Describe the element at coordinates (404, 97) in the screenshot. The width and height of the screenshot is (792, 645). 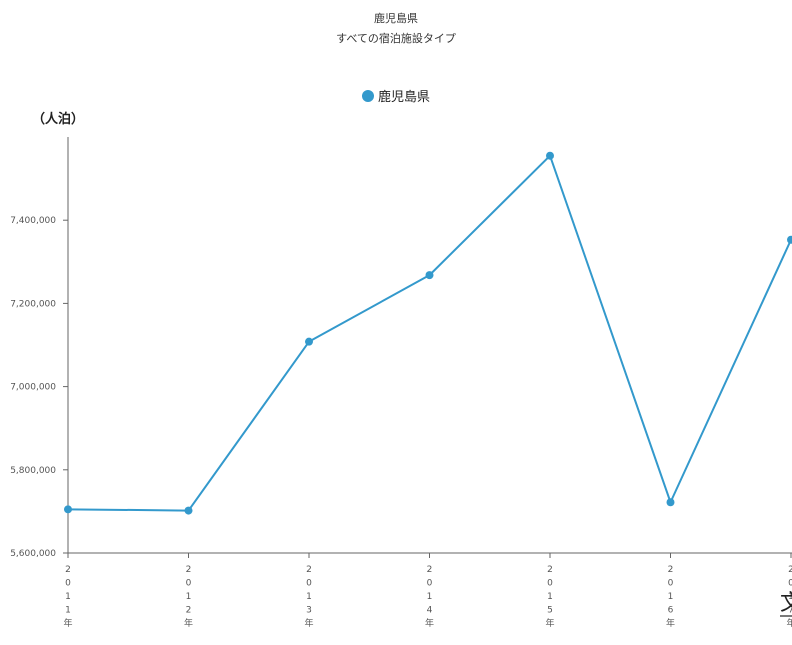
I see `legend-label: 鹿児島県` at that location.